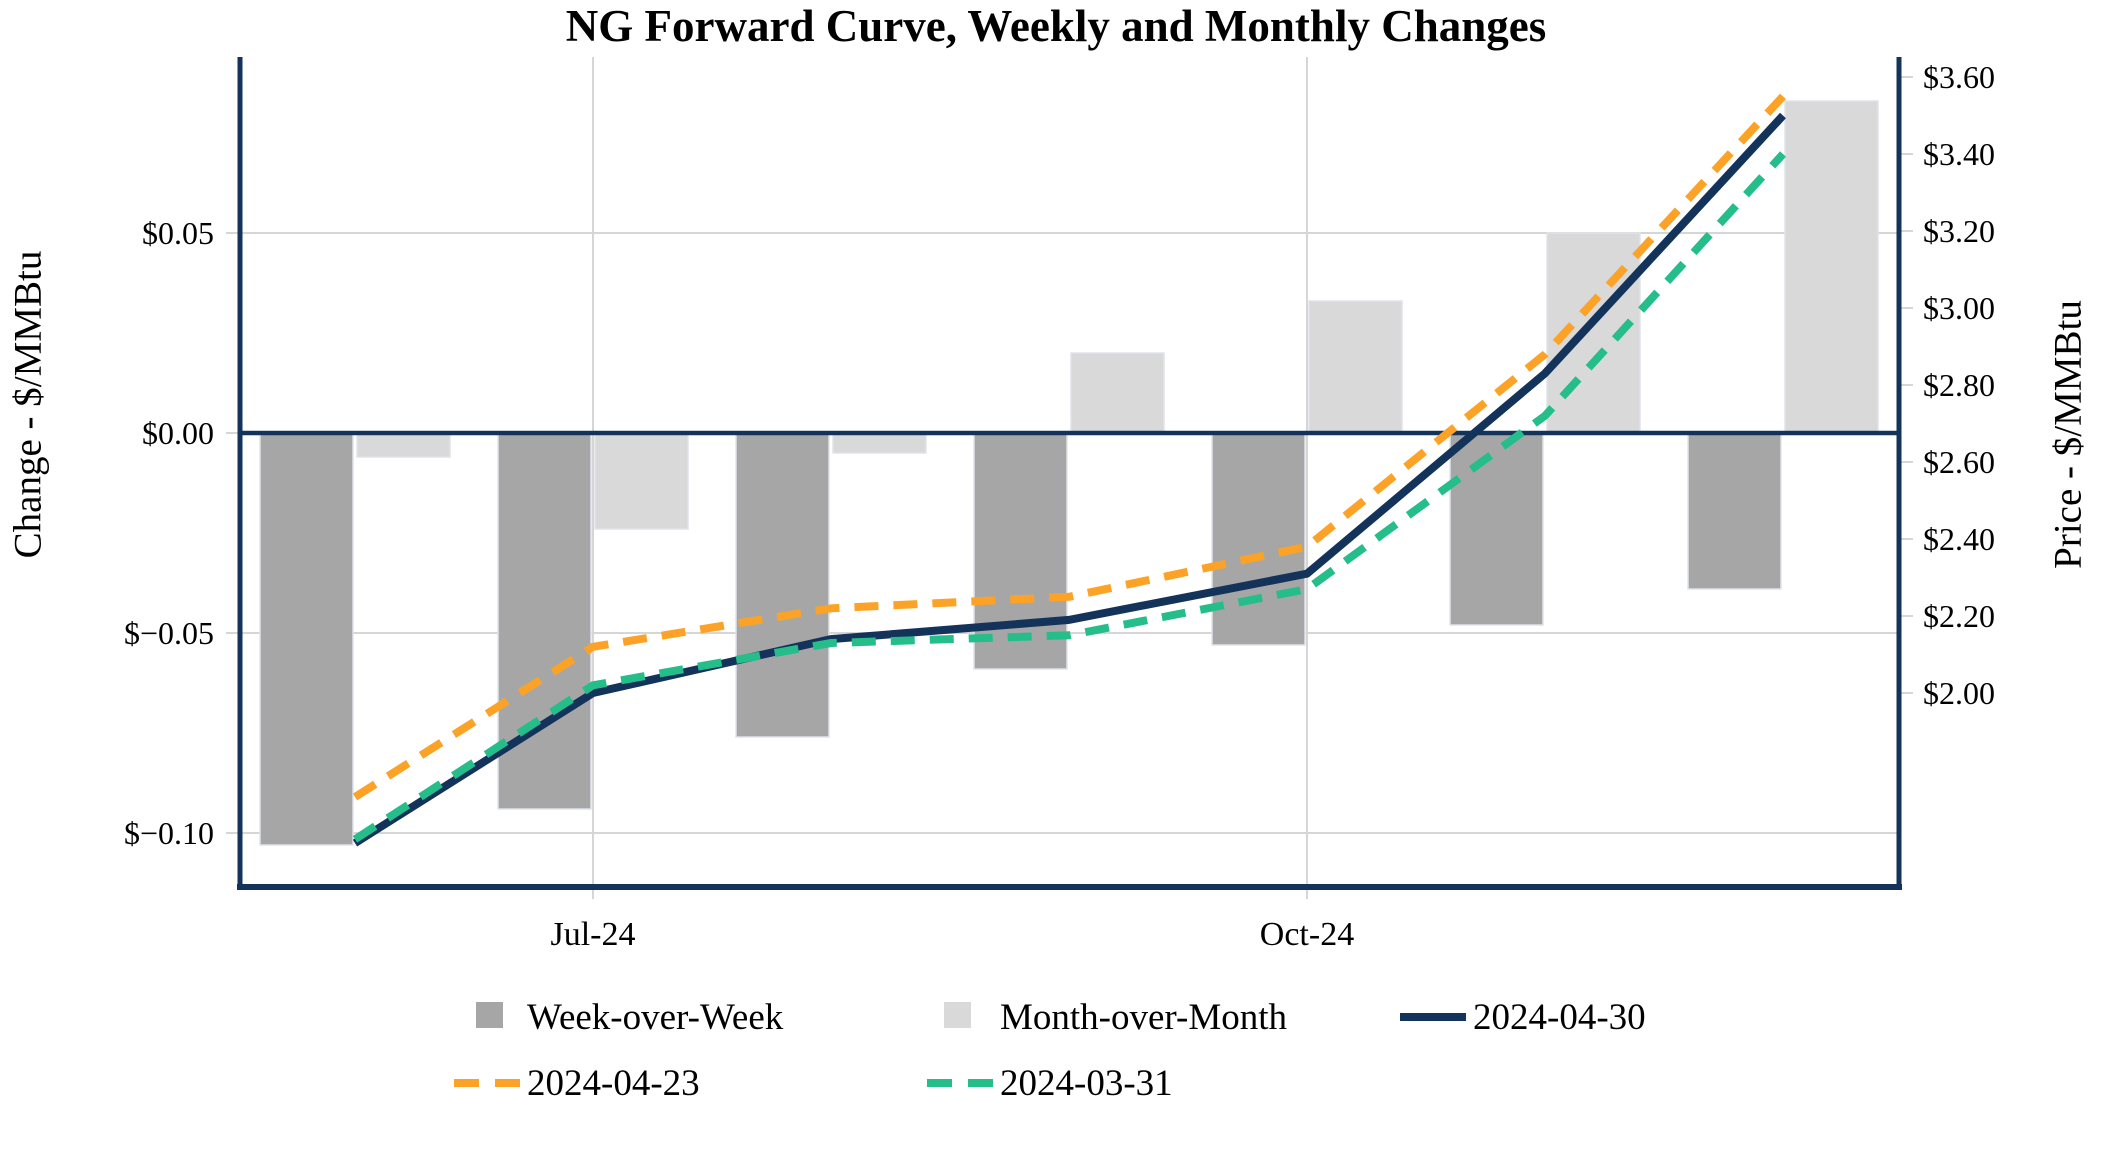  I want to click on right-tick-label: $2.40, so click(1959, 539).